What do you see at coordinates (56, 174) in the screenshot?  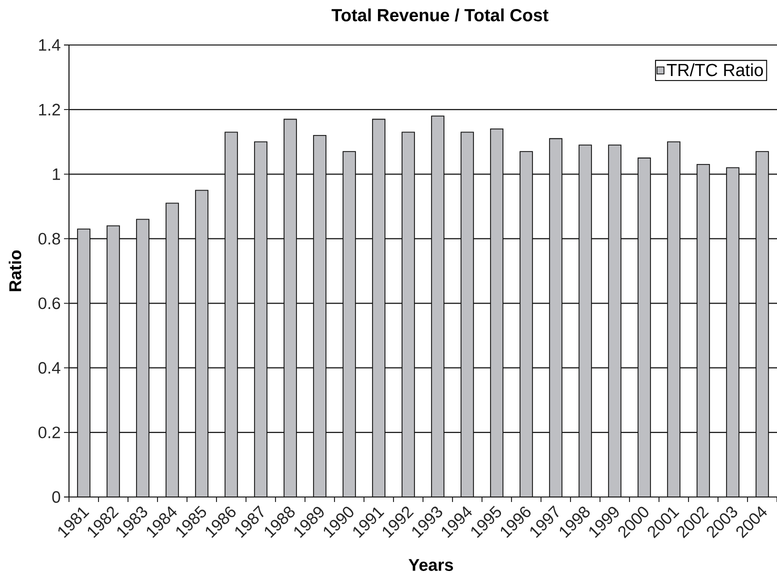 I see `y-tick-label: 1` at bounding box center [56, 174].